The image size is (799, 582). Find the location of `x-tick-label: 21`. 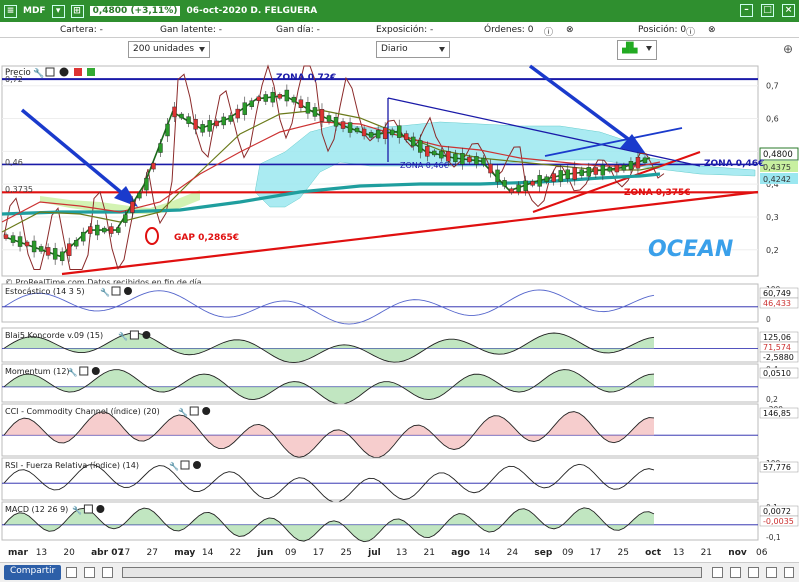

x-tick-label: 21 is located at coordinates (706, 553).